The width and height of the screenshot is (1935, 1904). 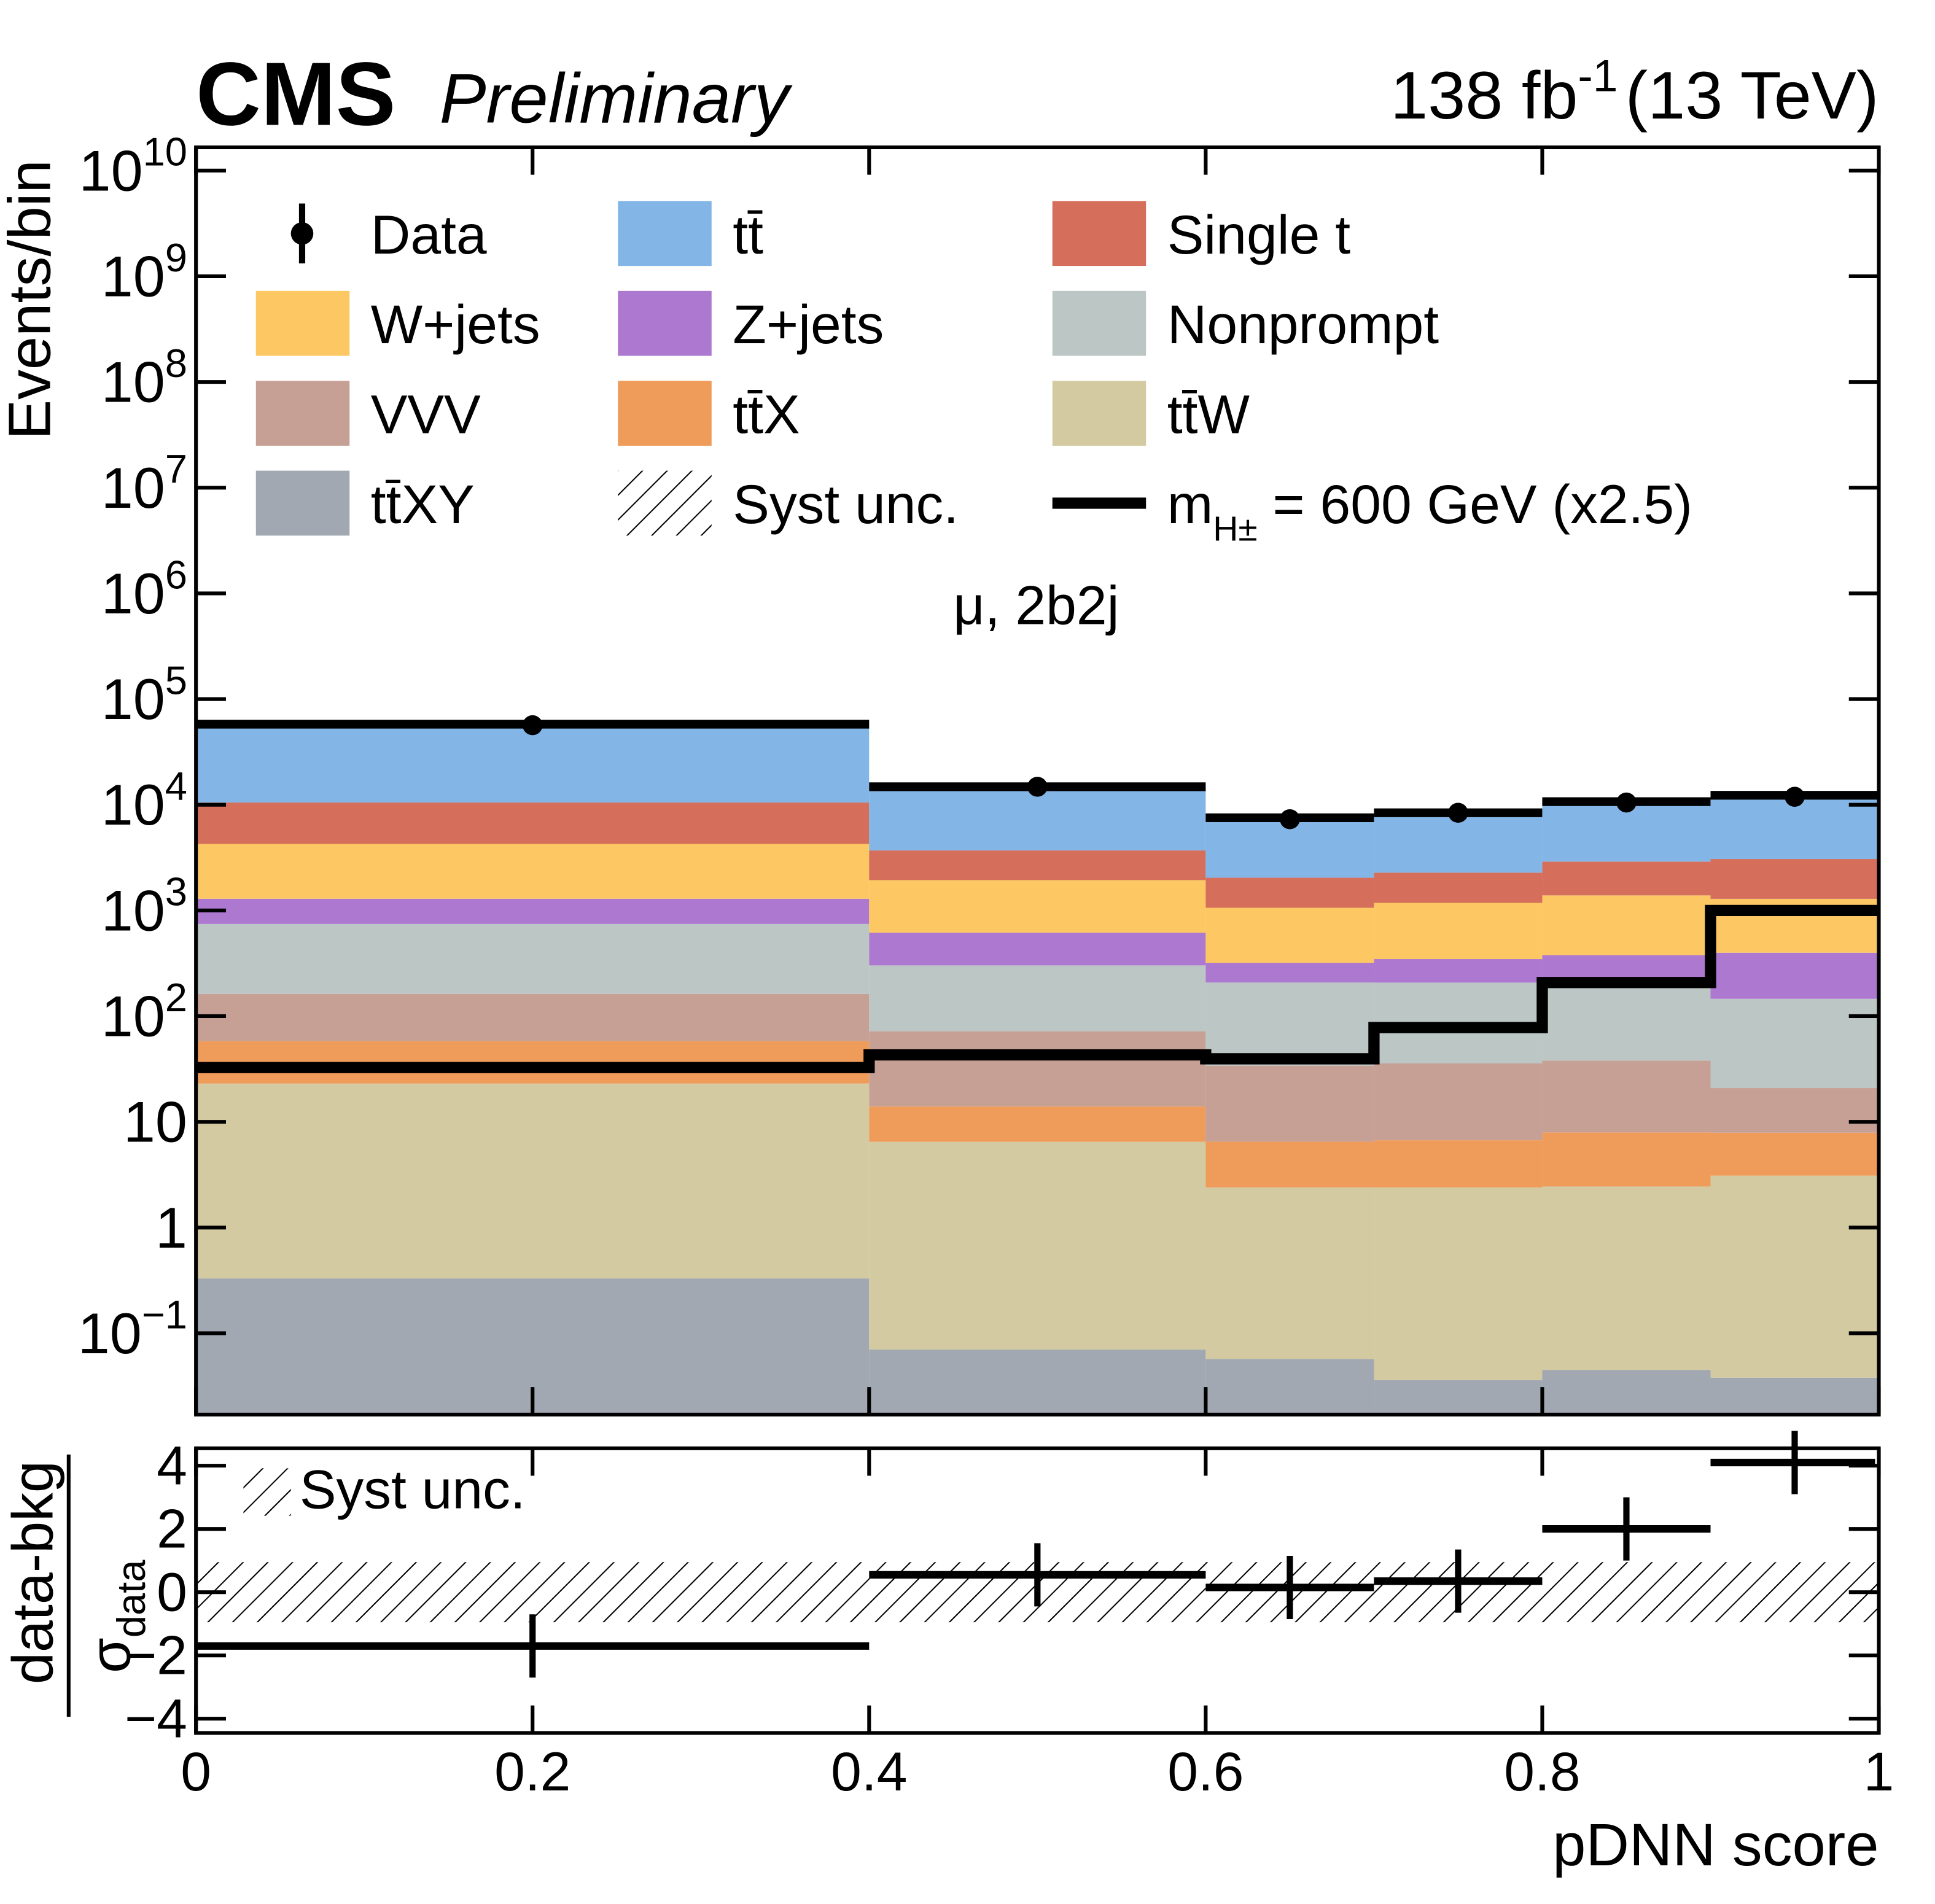 What do you see at coordinates (172, 1465) in the screenshot?
I see `ratio-y-tick-label: 4` at bounding box center [172, 1465].